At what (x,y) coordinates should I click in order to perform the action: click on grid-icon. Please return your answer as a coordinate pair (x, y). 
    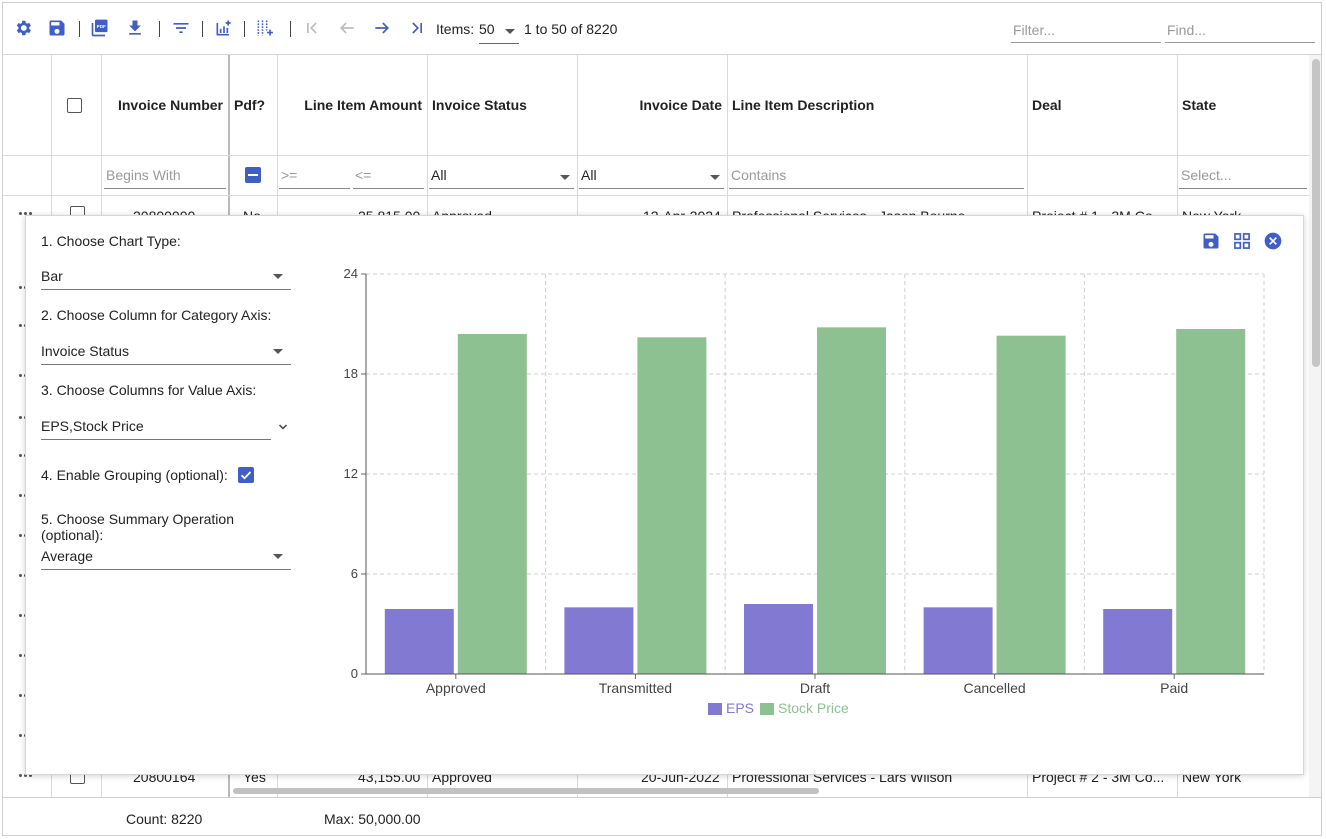
    Looking at the image, I should click on (1242, 241).